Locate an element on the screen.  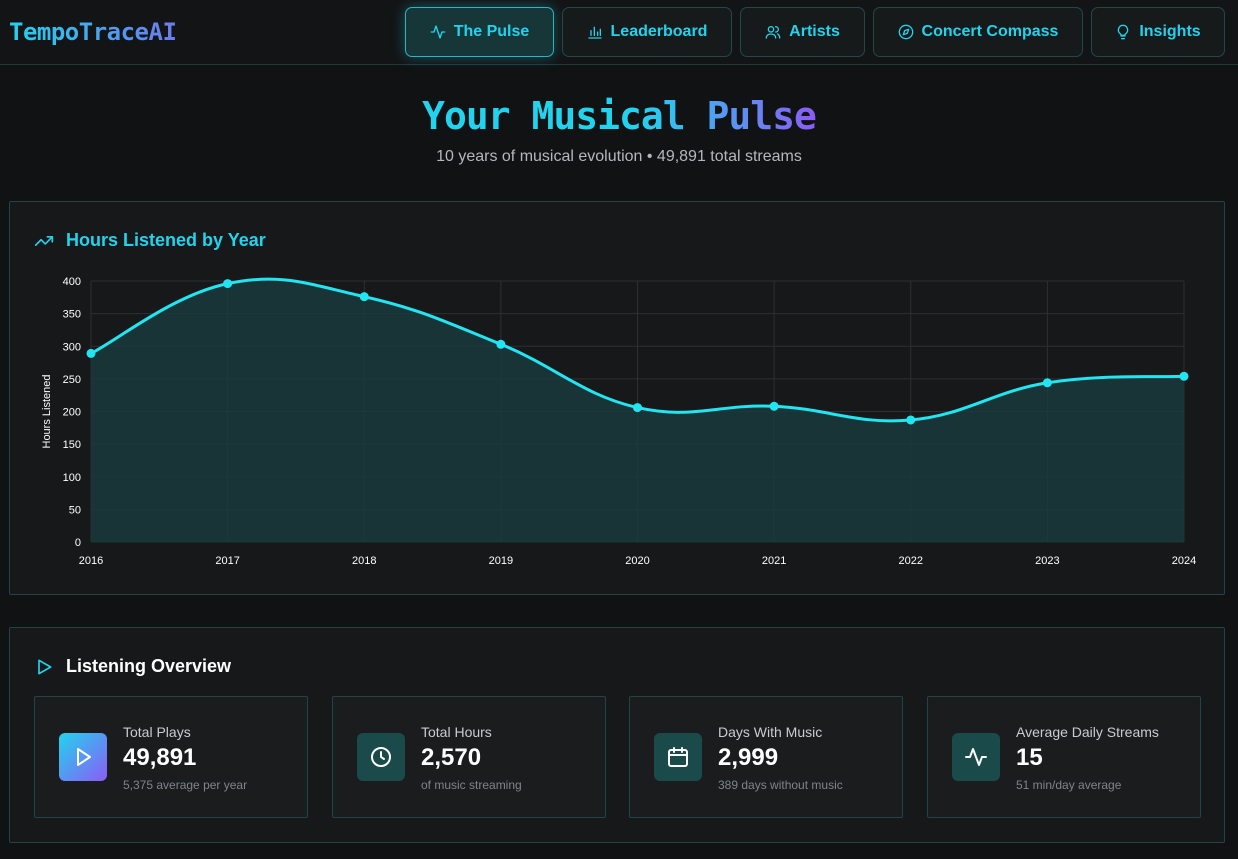
stat-subtext: 51 min/day average is located at coordinates (1069, 785).